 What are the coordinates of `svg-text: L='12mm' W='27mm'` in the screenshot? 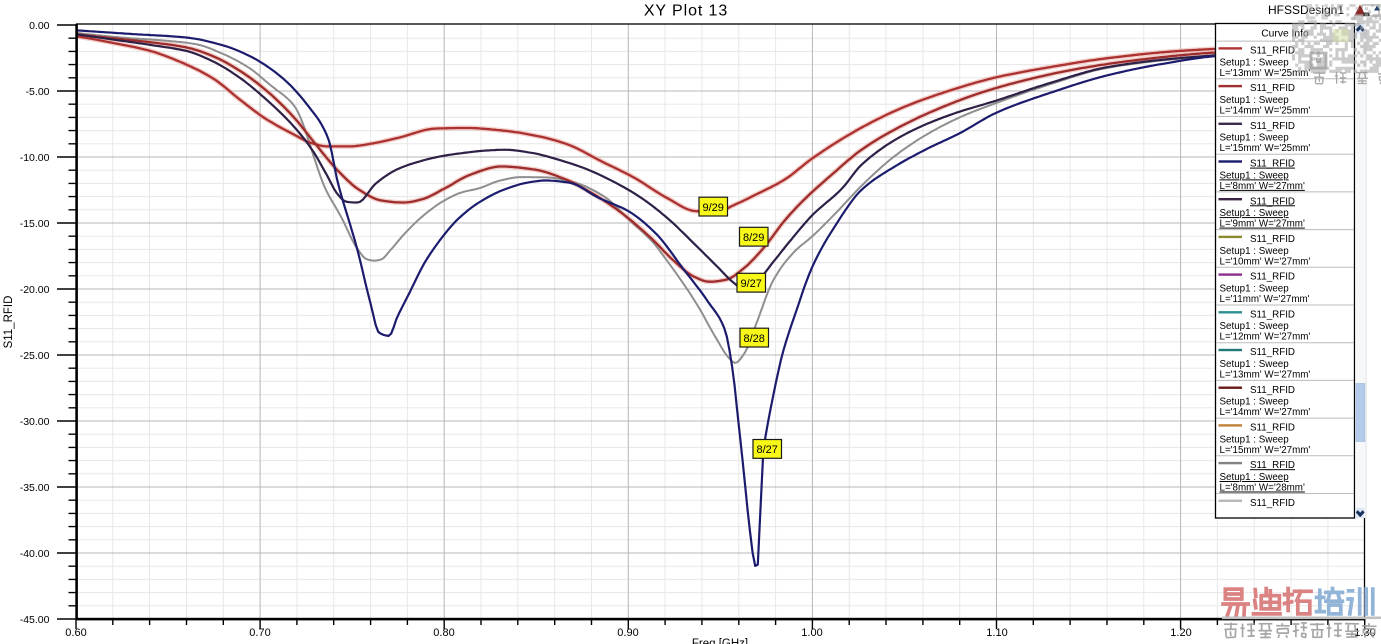 It's located at (1265, 337).